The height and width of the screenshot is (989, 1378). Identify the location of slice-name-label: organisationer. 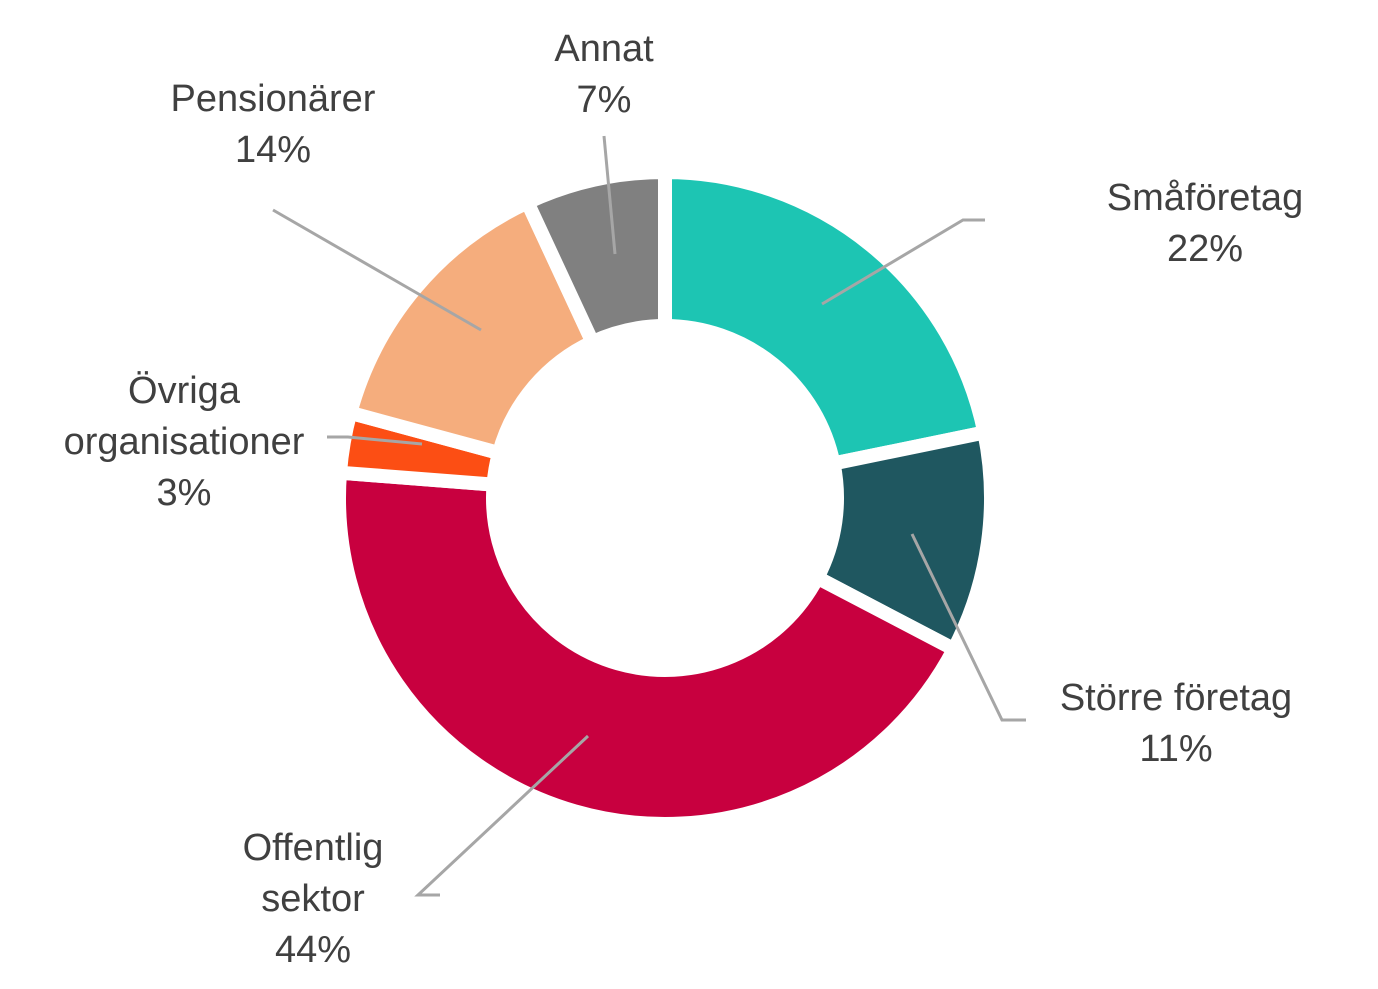
(184, 442).